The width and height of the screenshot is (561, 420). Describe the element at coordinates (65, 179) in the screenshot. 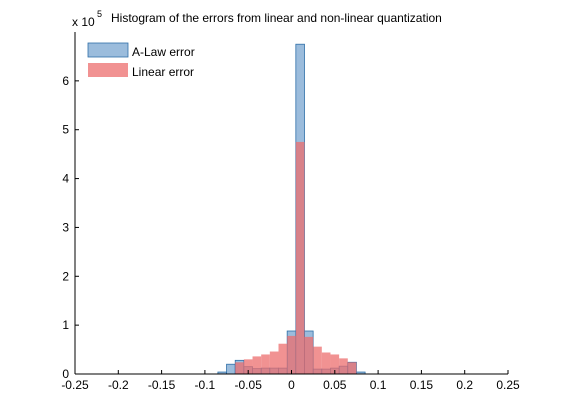

I see `y-tick-label: 4` at that location.